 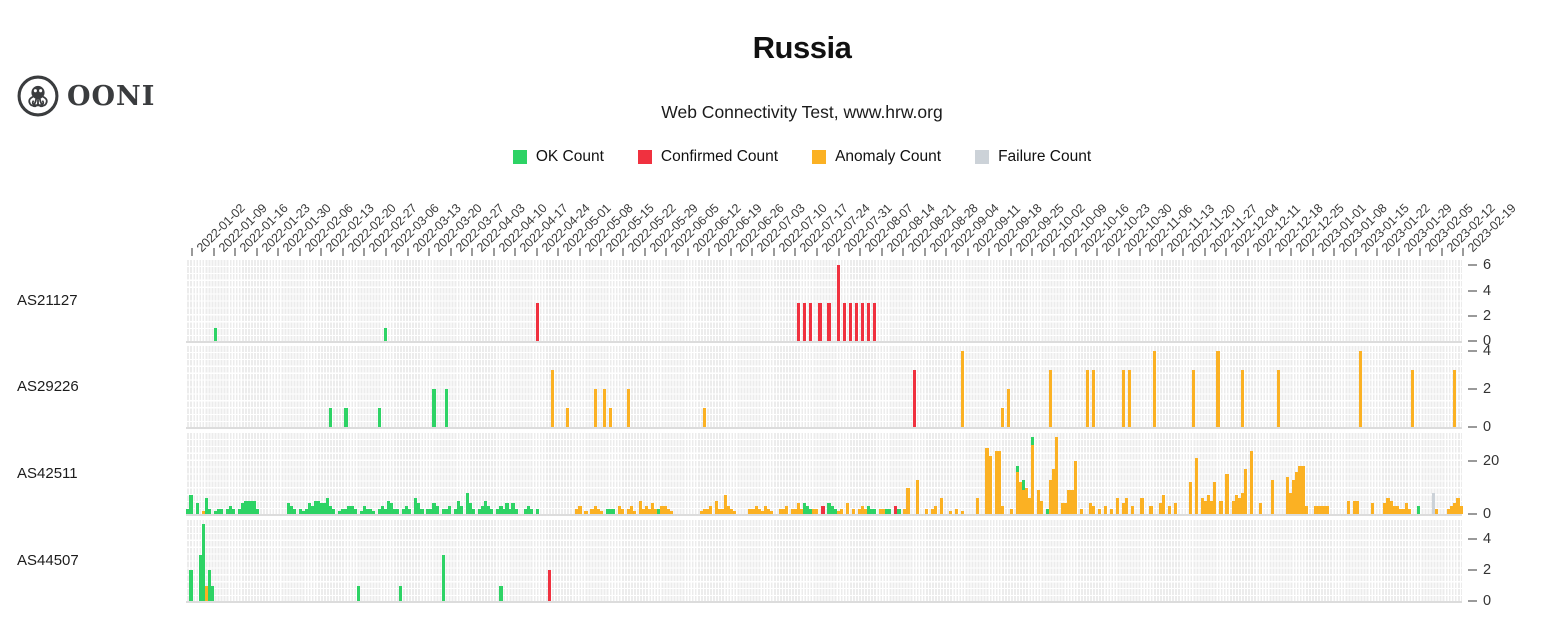 I want to click on legend-item-anomaly-count: Anomaly Count, so click(x=876, y=157).